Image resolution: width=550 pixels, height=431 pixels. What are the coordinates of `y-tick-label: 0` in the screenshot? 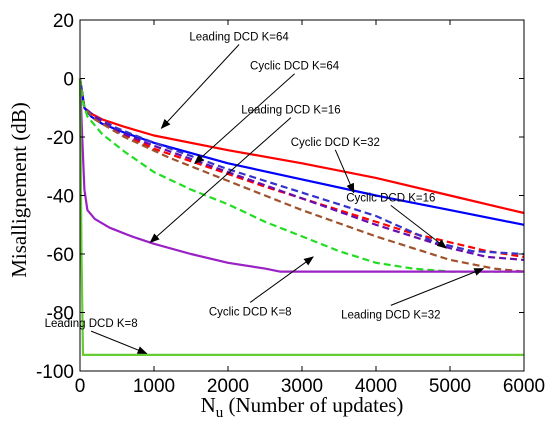 It's located at (68, 80).